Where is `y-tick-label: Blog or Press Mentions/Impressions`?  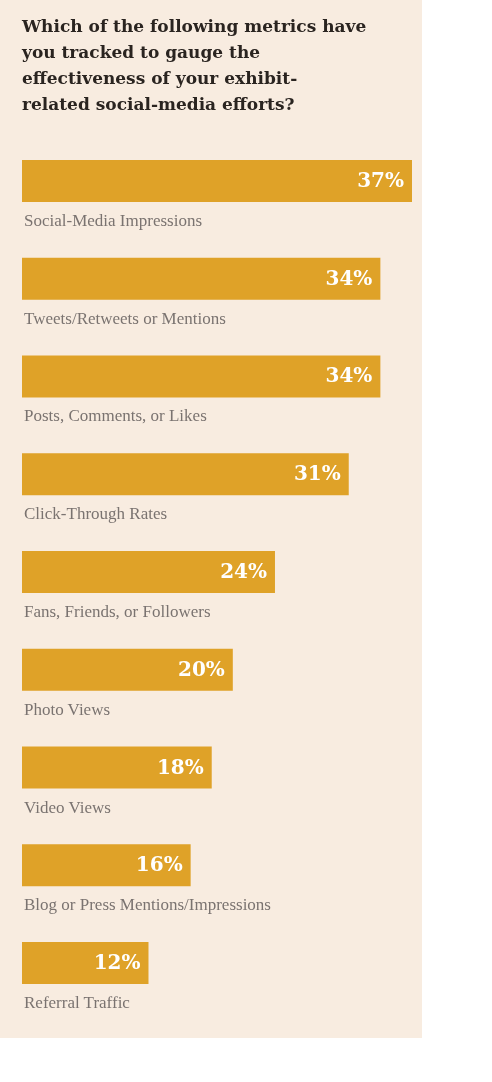
y-tick-label: Blog or Press Mentions/Impressions is located at coordinates (147, 905).